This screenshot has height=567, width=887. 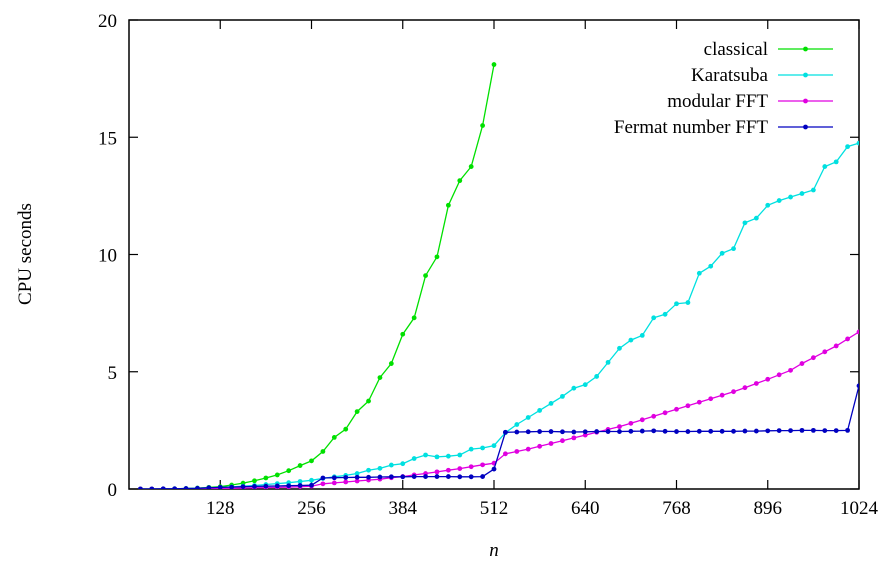 I want to click on x-tick-label: 1024, so click(x=859, y=508).